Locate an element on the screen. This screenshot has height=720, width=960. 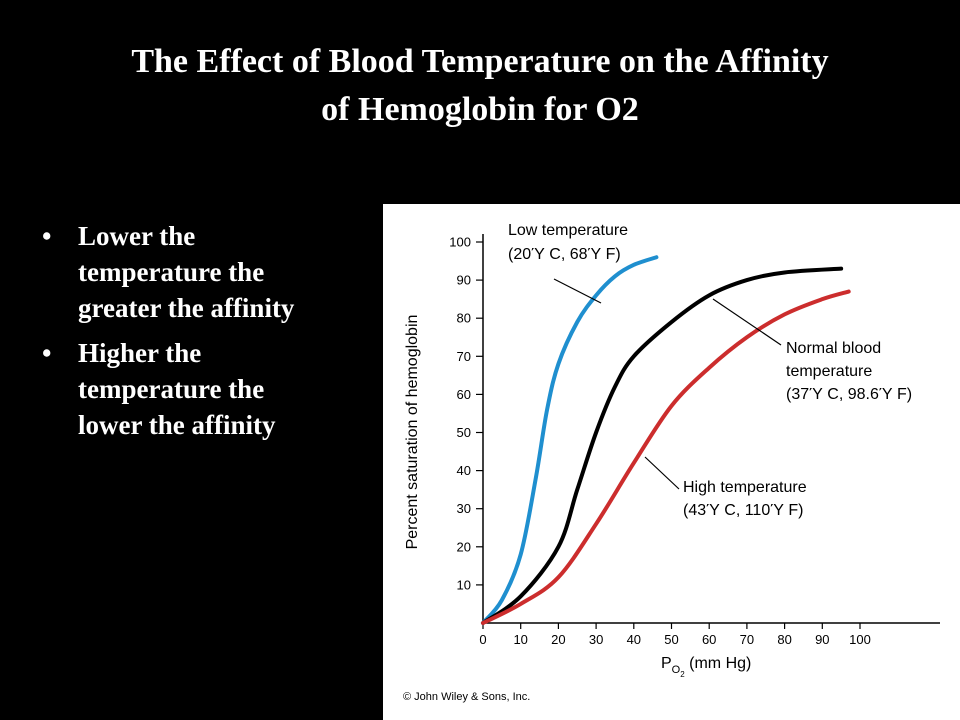
x-axis-label-unit: (mm Hg) is located at coordinates (718, 663).